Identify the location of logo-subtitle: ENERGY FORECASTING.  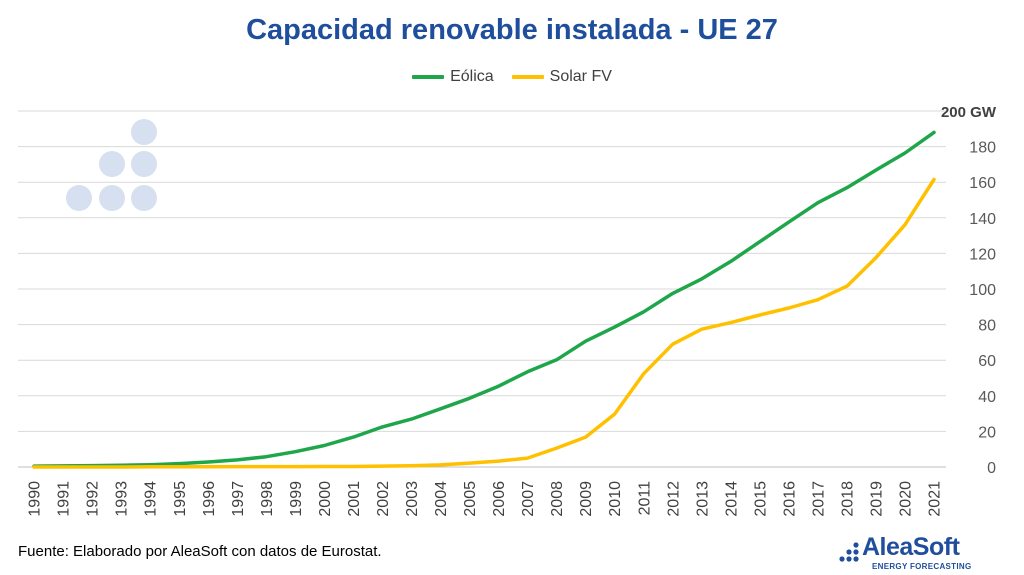
(922, 566).